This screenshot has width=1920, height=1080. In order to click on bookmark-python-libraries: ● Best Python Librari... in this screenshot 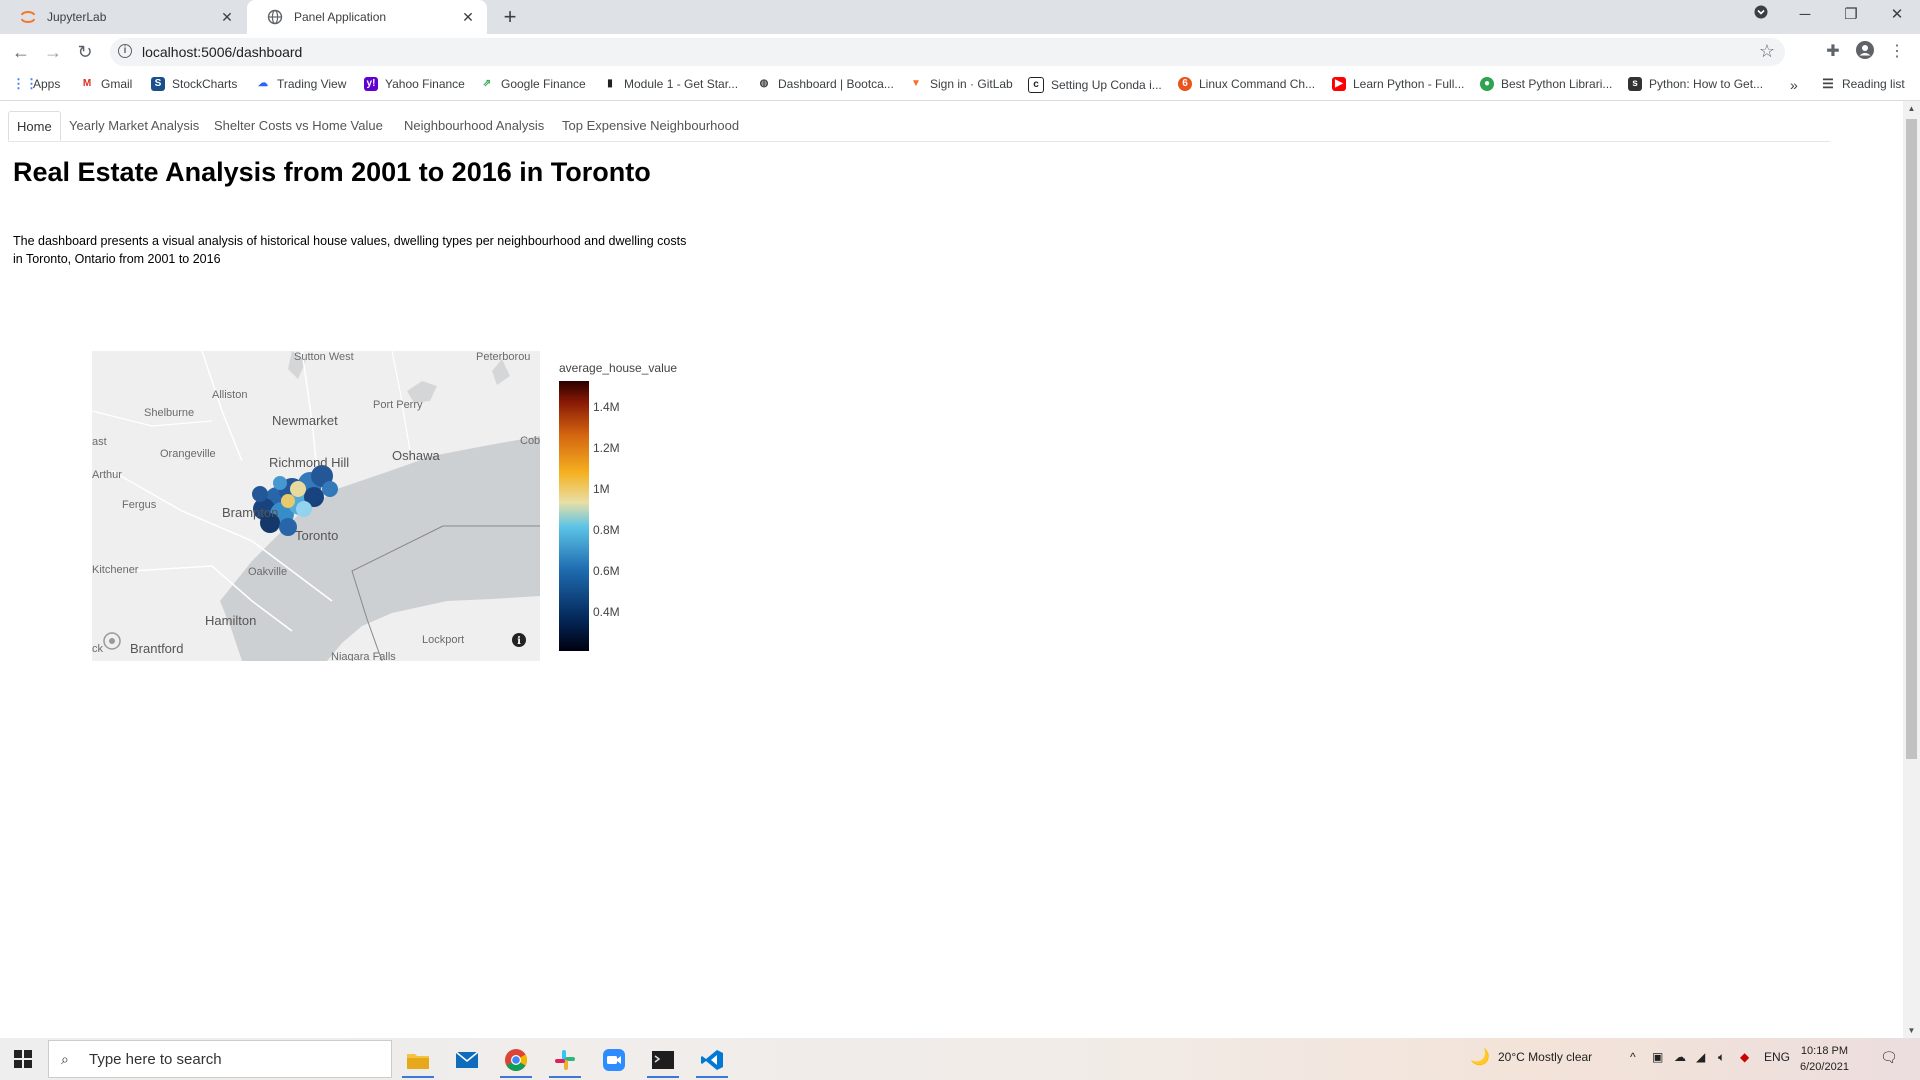, I will do `click(1546, 84)`.